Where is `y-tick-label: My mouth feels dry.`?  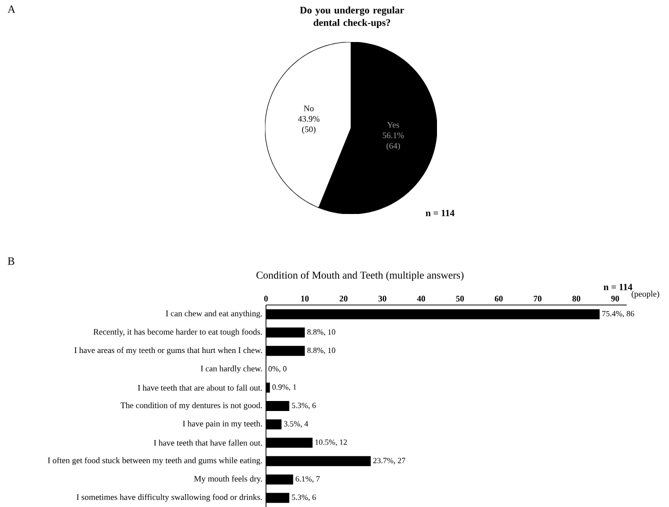 y-tick-label: My mouth feels dry. is located at coordinates (228, 480).